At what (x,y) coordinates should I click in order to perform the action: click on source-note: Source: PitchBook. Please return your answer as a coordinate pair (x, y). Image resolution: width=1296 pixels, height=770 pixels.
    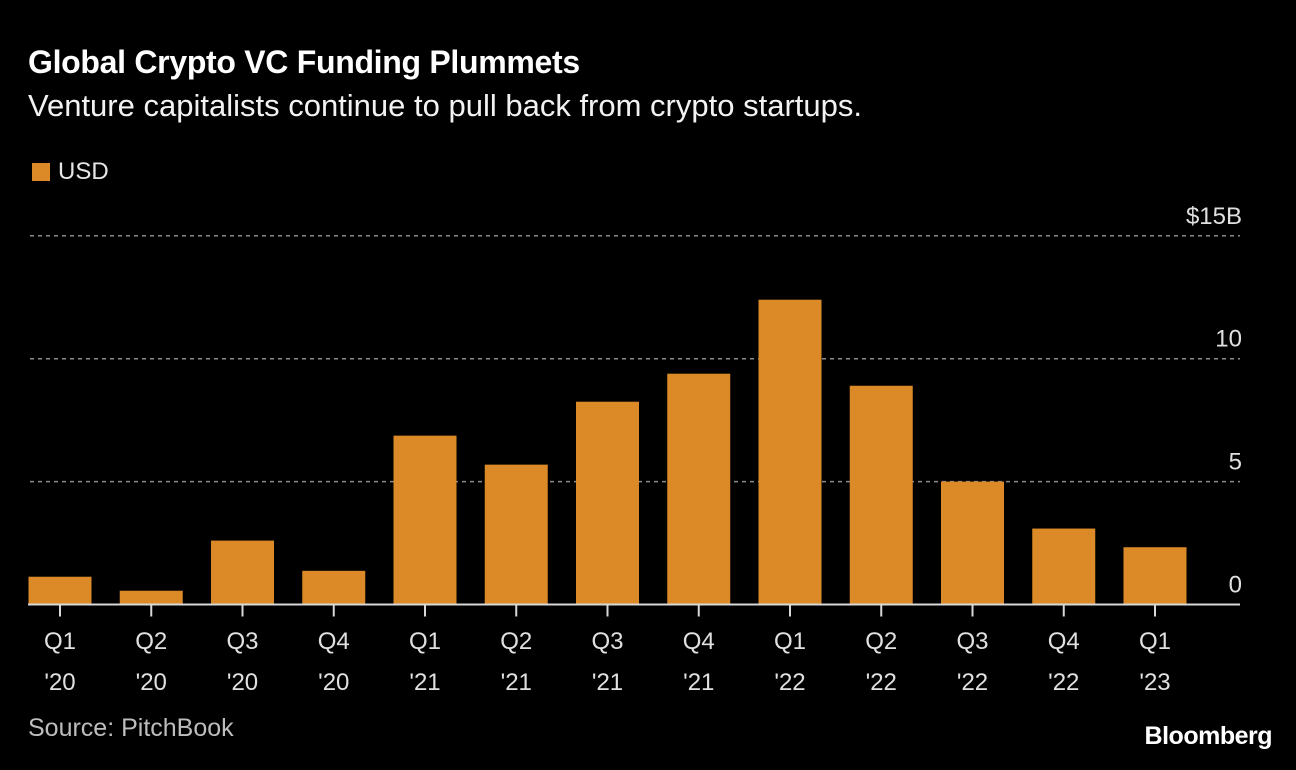
    Looking at the image, I should click on (131, 728).